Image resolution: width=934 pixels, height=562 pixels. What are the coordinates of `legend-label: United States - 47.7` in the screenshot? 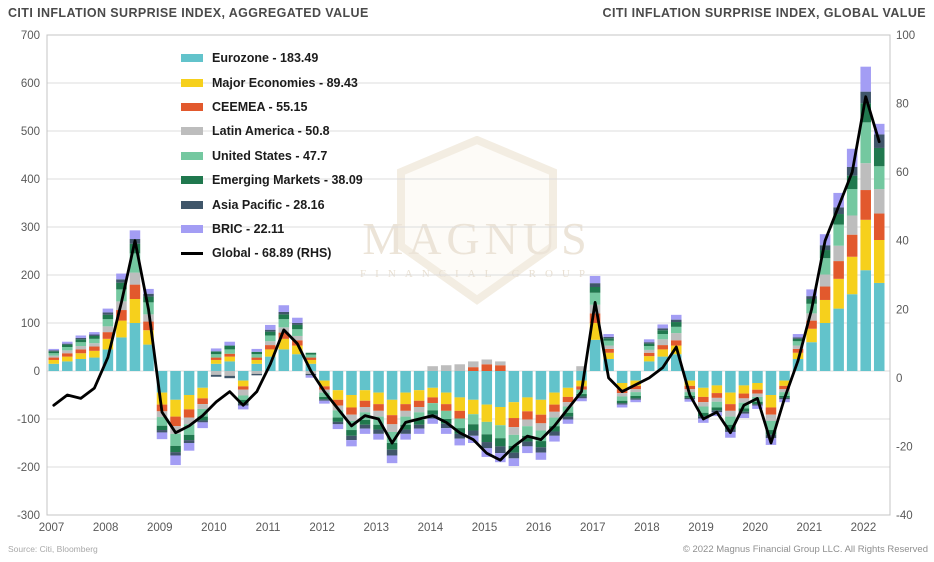 It's located at (270, 155).